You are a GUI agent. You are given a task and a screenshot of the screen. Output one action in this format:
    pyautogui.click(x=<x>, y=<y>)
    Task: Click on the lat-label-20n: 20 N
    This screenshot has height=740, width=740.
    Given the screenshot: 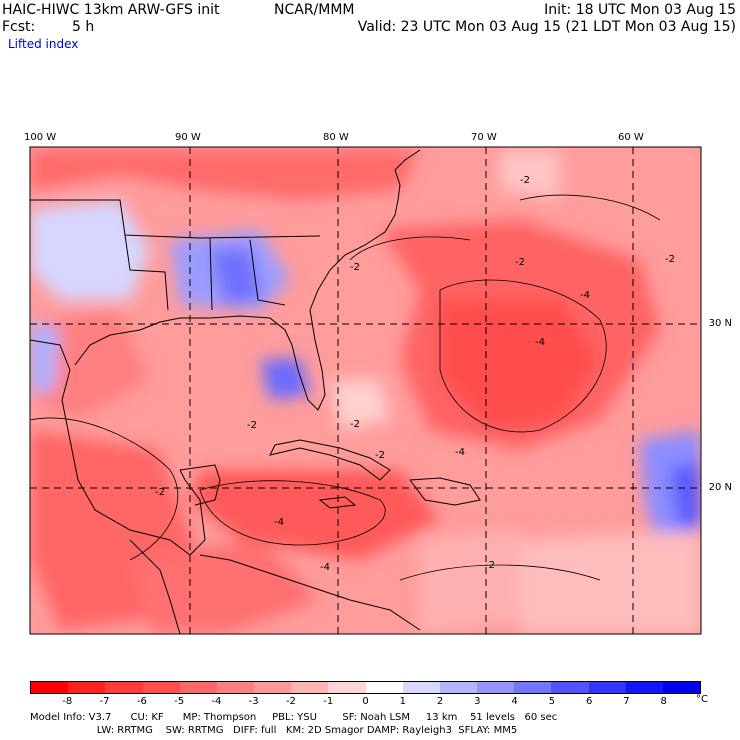 What is the action you would take?
    pyautogui.click(x=720, y=487)
    